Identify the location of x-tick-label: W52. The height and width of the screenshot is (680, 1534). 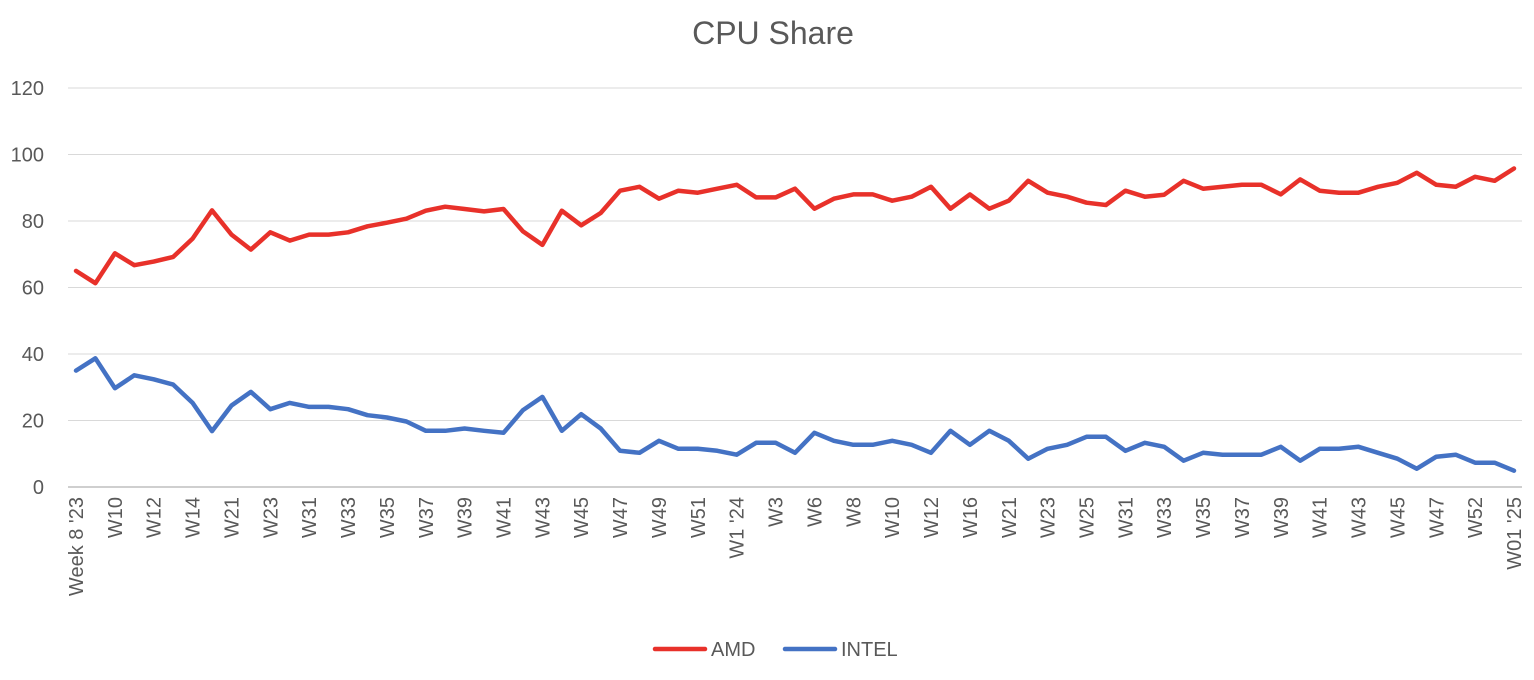
(1476, 517).